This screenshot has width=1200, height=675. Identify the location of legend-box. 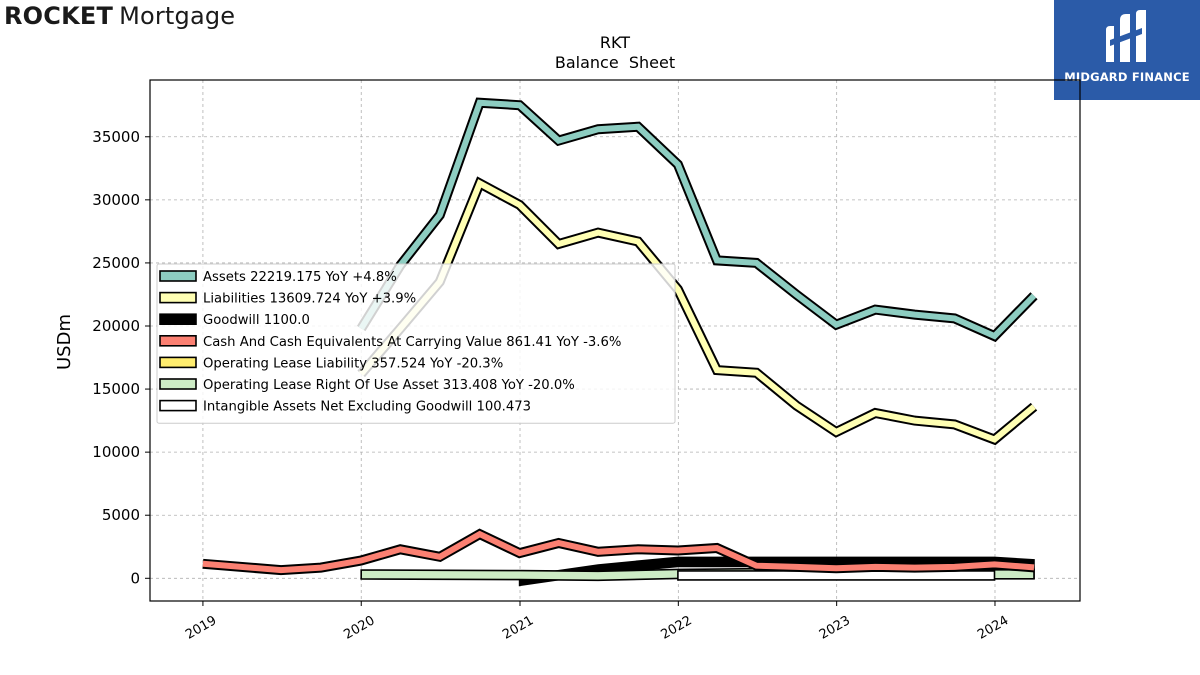
(416, 343).